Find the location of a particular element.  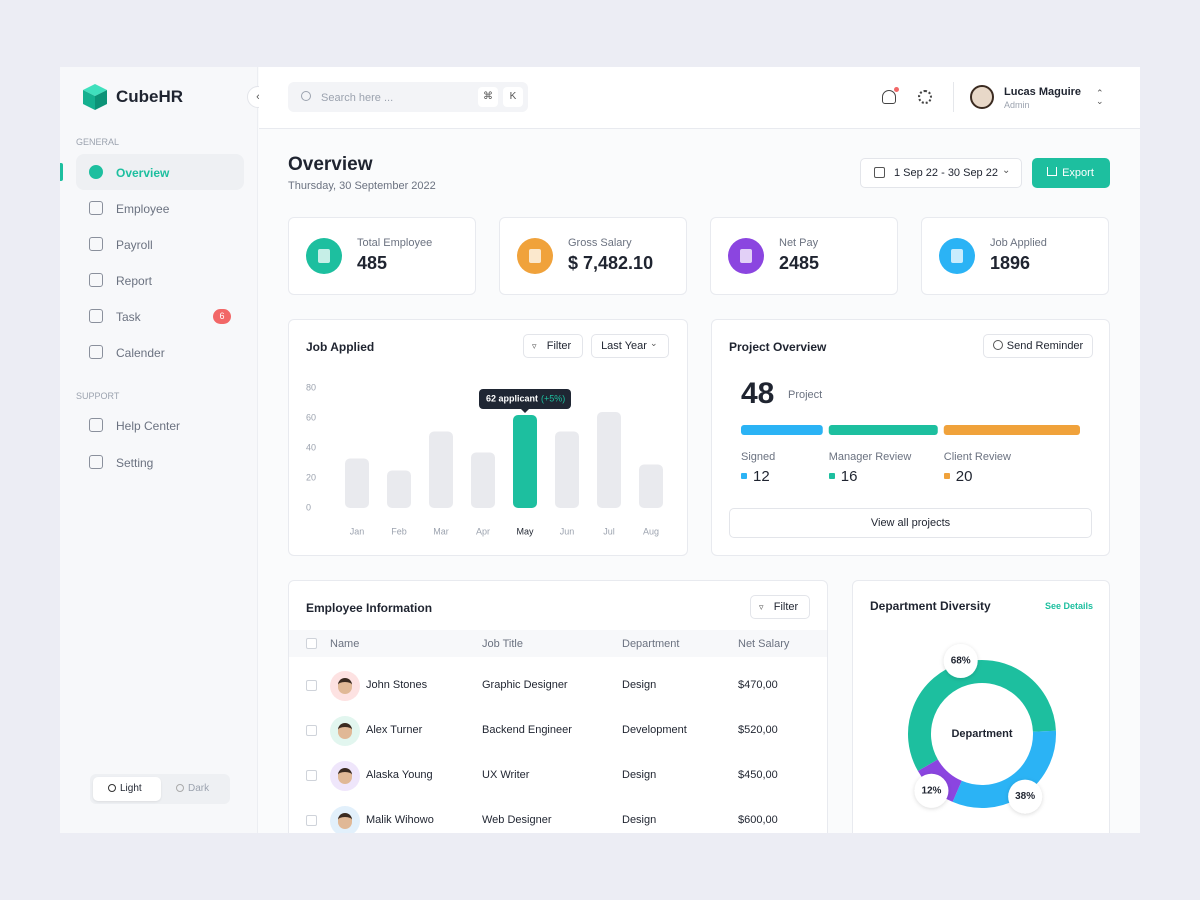

active-bg is located at coordinates (160, 172).